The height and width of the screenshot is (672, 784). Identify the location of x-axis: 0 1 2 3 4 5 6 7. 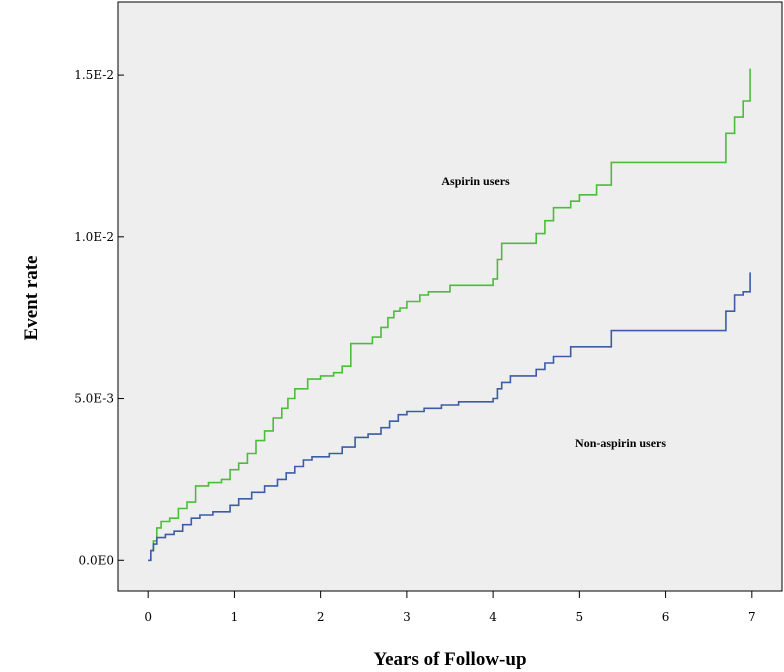
(450, 607).